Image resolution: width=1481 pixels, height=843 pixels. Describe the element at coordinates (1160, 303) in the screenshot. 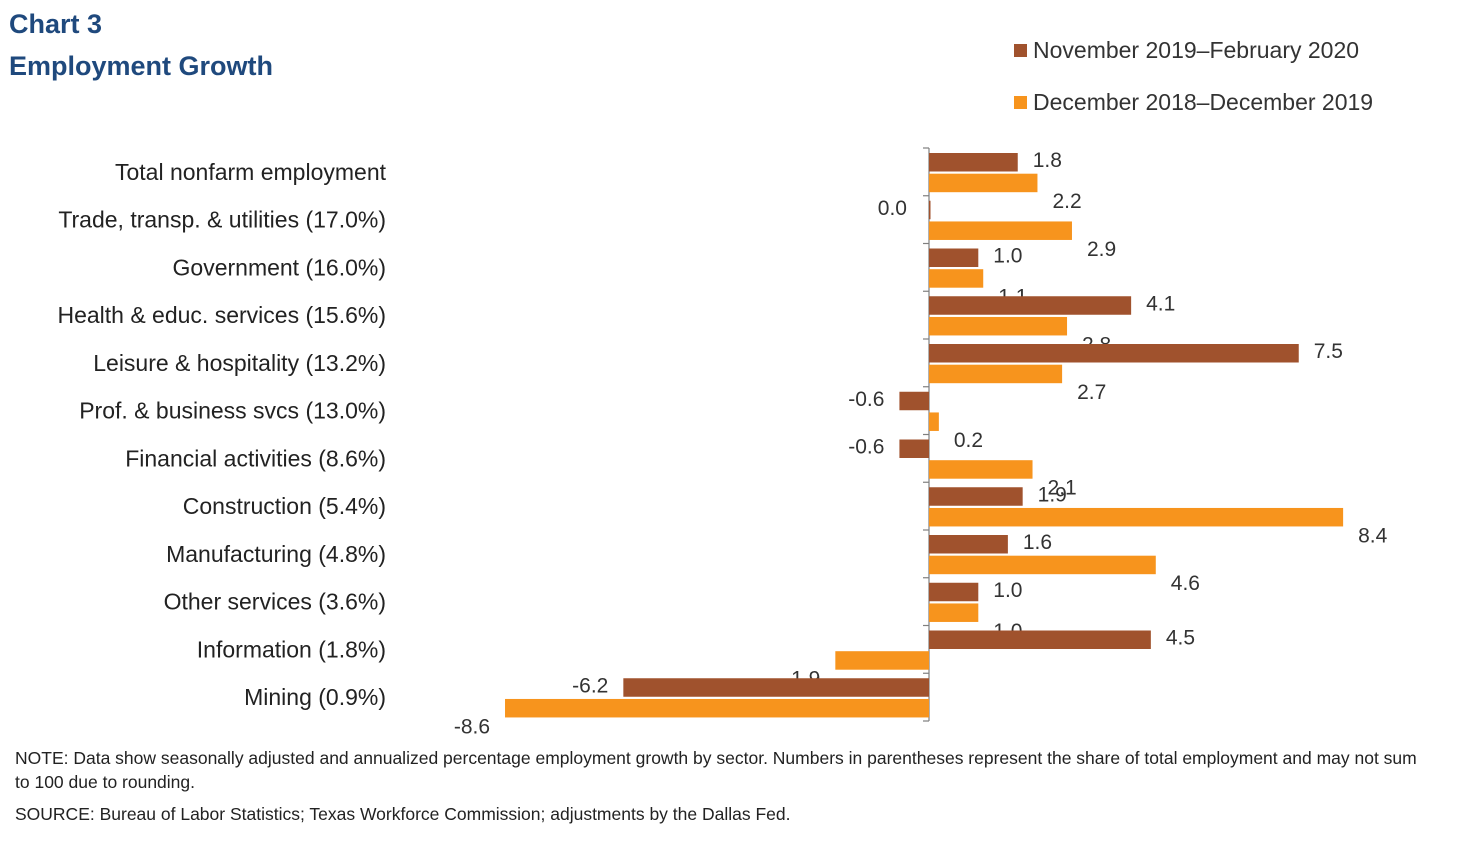

I see `data-label: 4.1` at that location.